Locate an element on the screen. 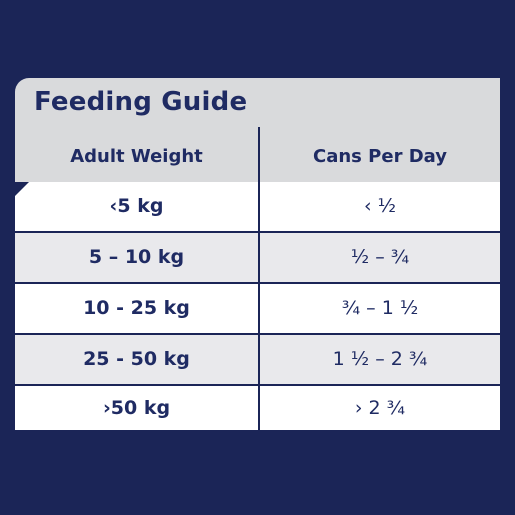 The width and height of the screenshot is (515, 515). header-cans-per-day: Cans Per Day is located at coordinates (380, 156).